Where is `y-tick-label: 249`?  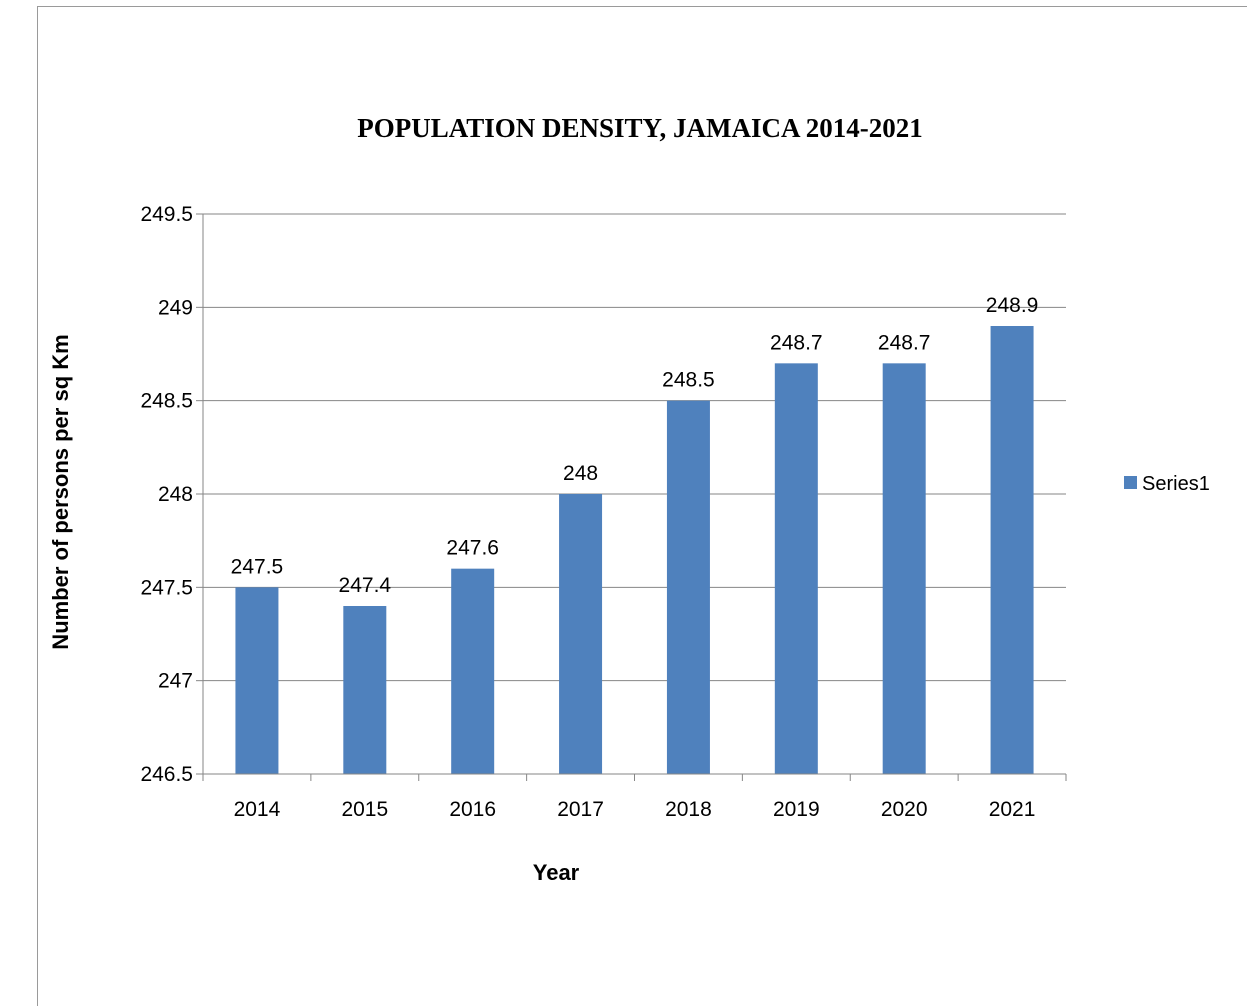
y-tick-label: 249 is located at coordinates (175, 307).